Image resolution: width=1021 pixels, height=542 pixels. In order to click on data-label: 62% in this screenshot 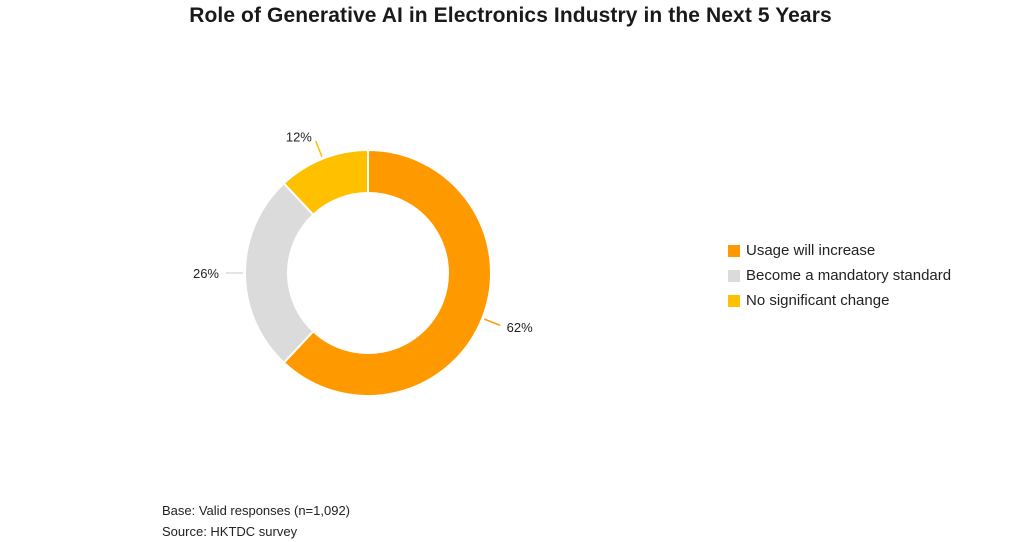, I will do `click(520, 327)`.